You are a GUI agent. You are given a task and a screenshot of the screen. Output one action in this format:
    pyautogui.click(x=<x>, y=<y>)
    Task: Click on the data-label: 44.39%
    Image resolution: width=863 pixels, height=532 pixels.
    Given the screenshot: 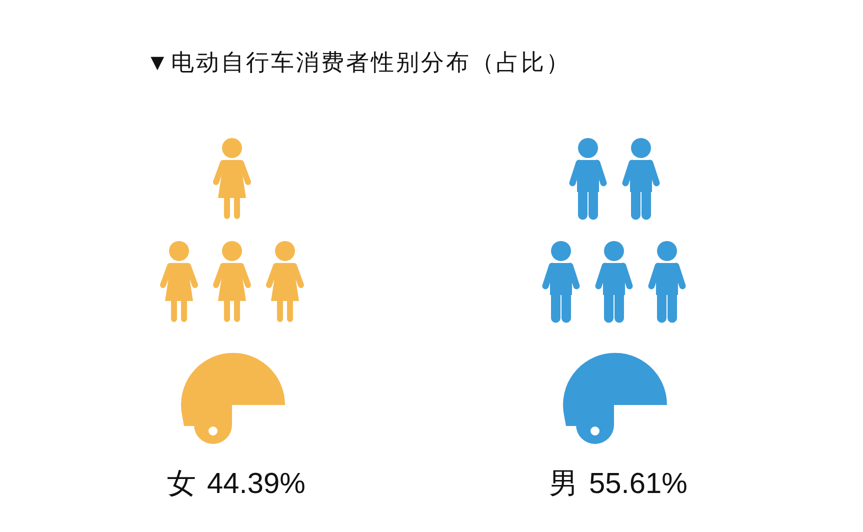 What is the action you would take?
    pyautogui.click(x=256, y=484)
    